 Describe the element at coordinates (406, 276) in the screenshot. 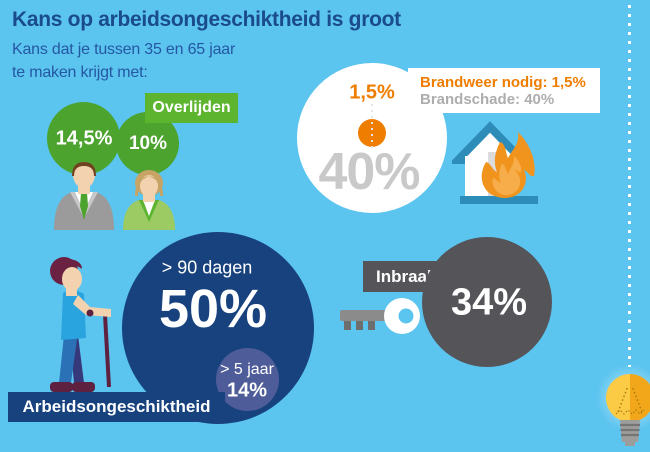

I see `inbraak-label-text: Inbraak` at that location.